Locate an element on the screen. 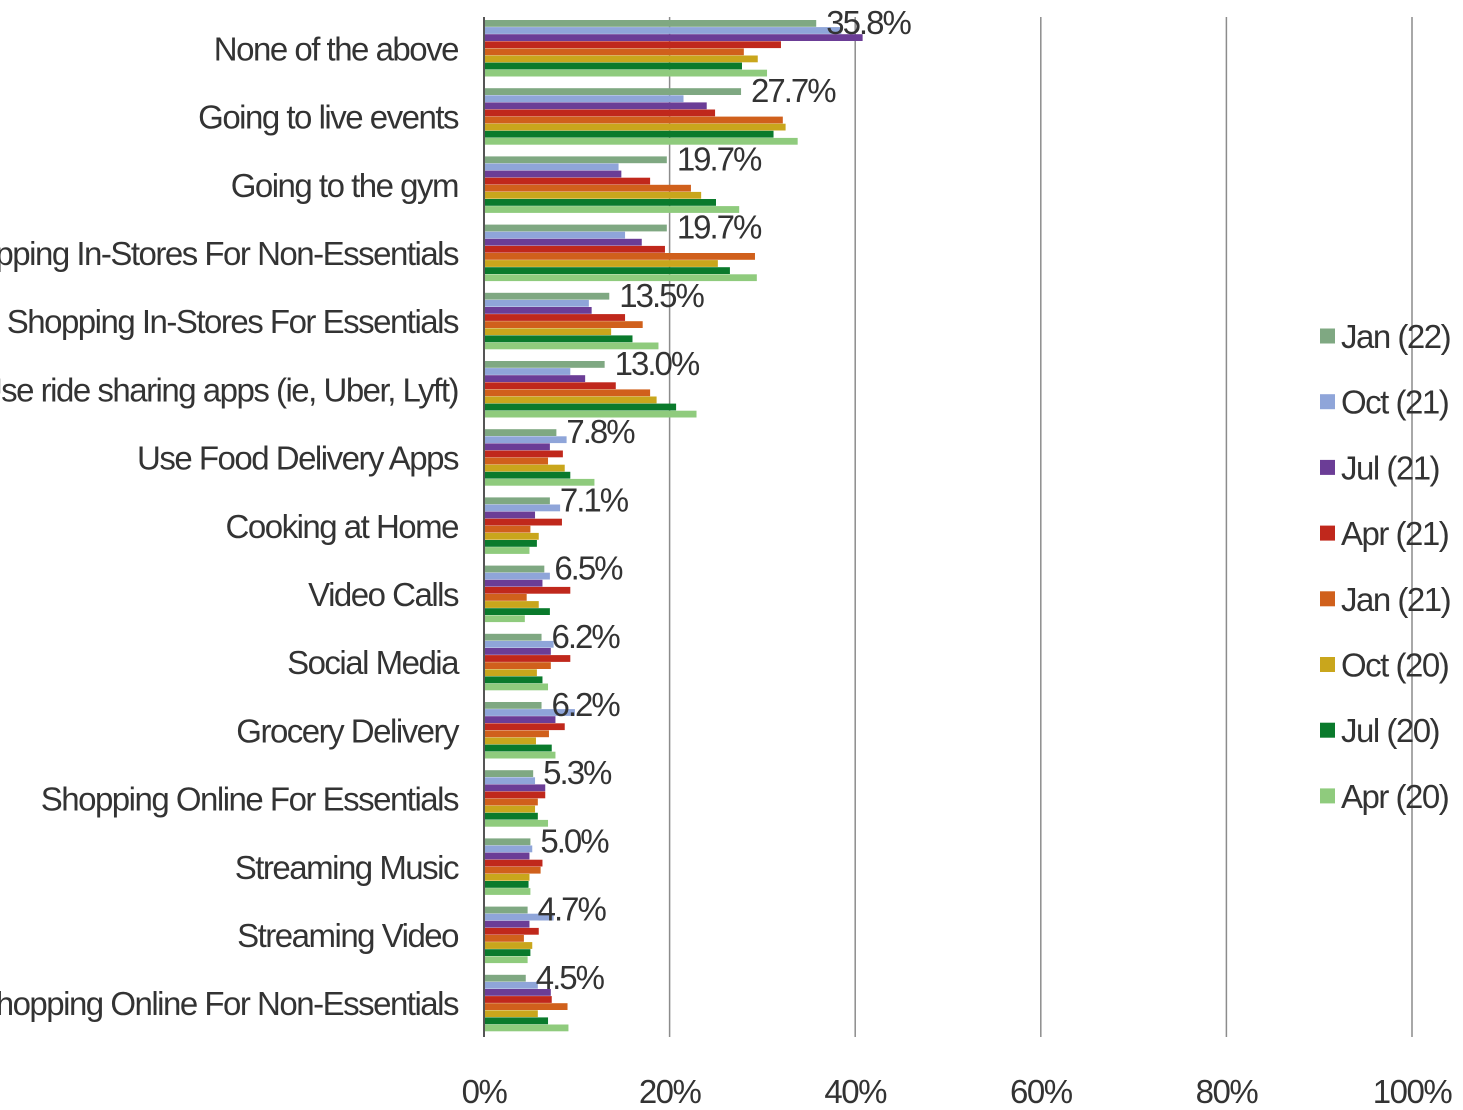 The width and height of the screenshot is (1463, 1110). legend-item-apr-20: Apr (20) is located at coordinates (1385, 796).